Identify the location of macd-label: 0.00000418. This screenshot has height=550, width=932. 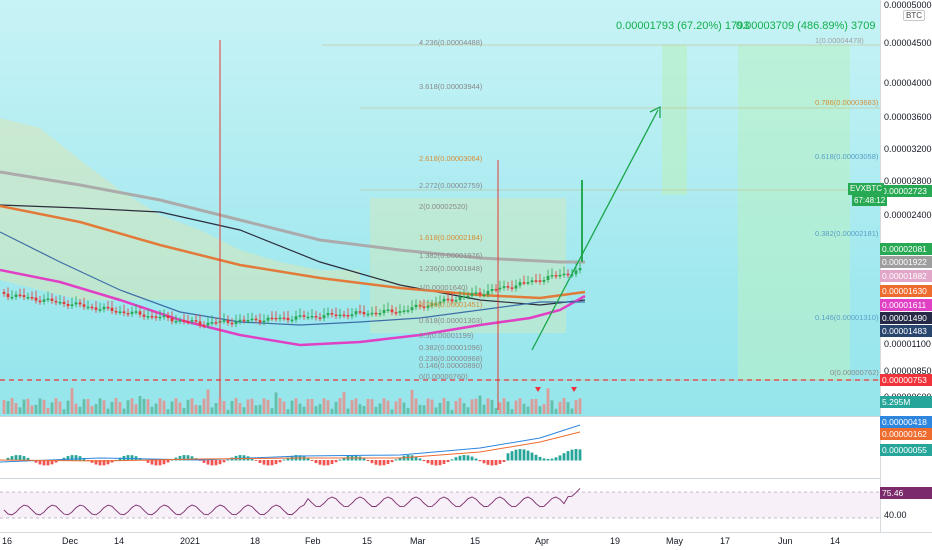
(906, 422).